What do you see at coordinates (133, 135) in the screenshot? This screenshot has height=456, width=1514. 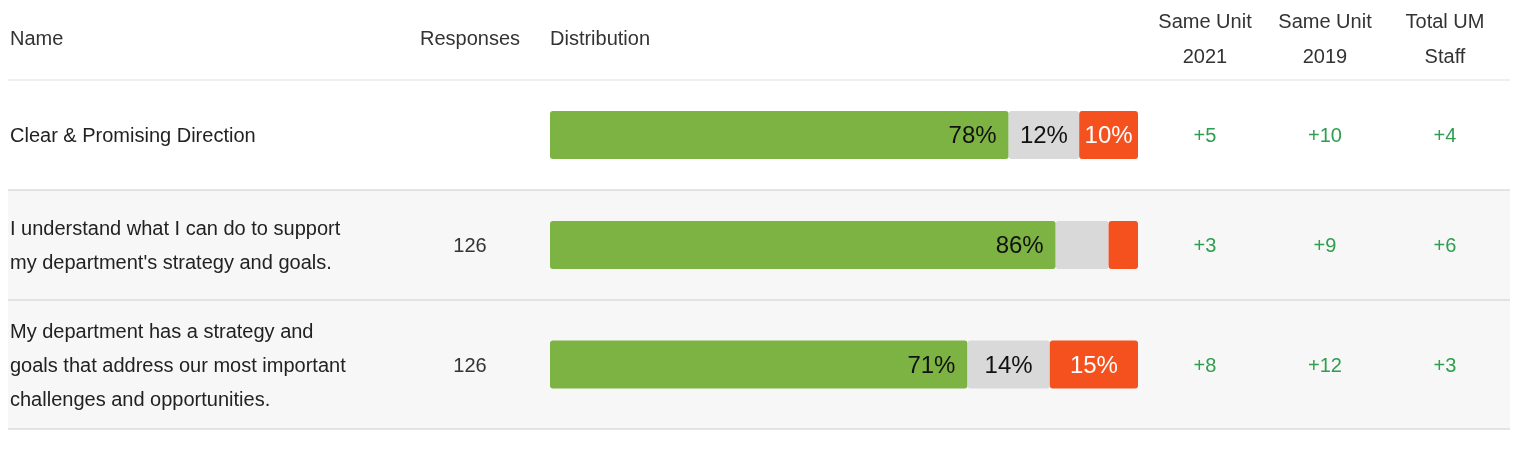 I see `y-tick-label: Clear & Promising Direction` at bounding box center [133, 135].